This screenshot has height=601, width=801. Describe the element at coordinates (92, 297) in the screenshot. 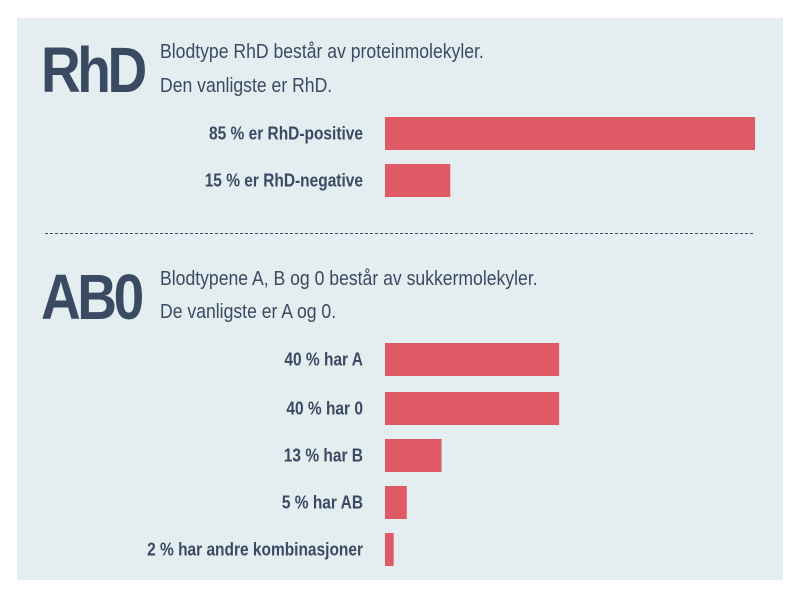

I see `ab0-heading: AB0` at that location.